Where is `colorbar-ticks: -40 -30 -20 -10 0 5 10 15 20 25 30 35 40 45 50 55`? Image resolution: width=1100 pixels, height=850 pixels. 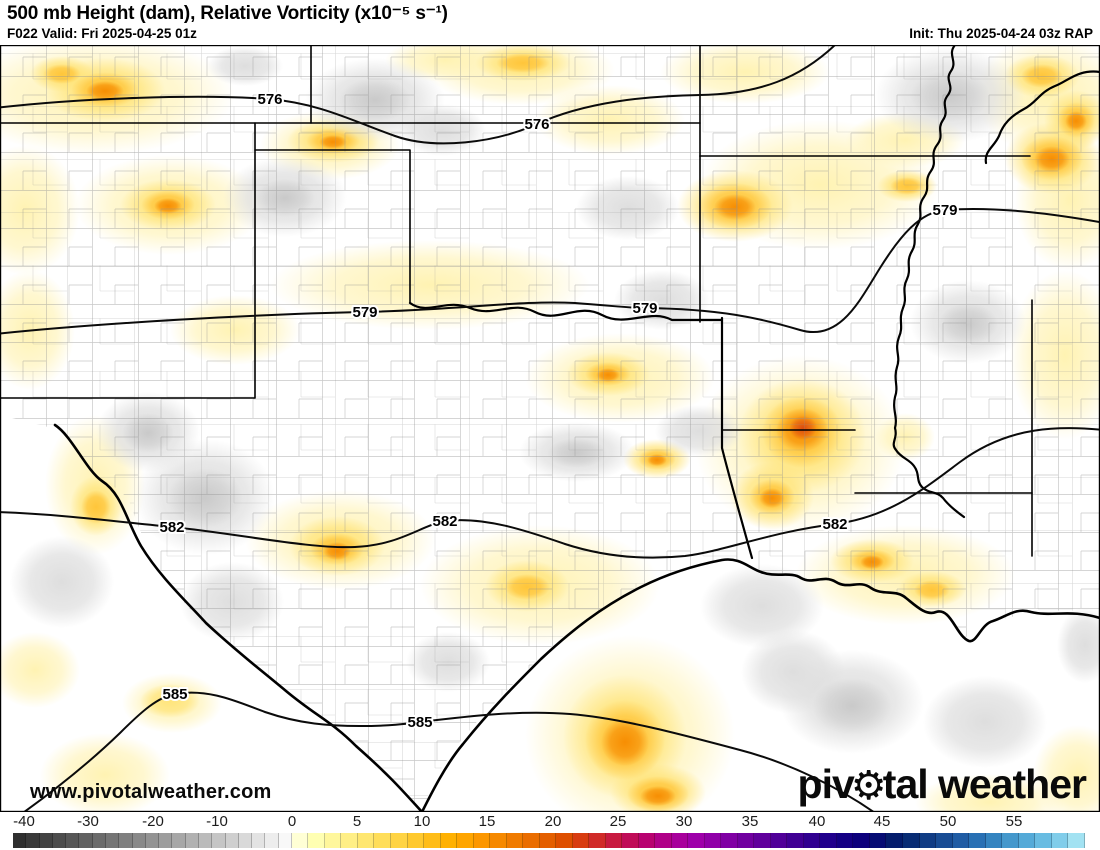
colorbar-ticks: -40 -30 -20 -10 0 5 10 15 20 25 30 35 40 45 50 55 is located at coordinates (550, 822).